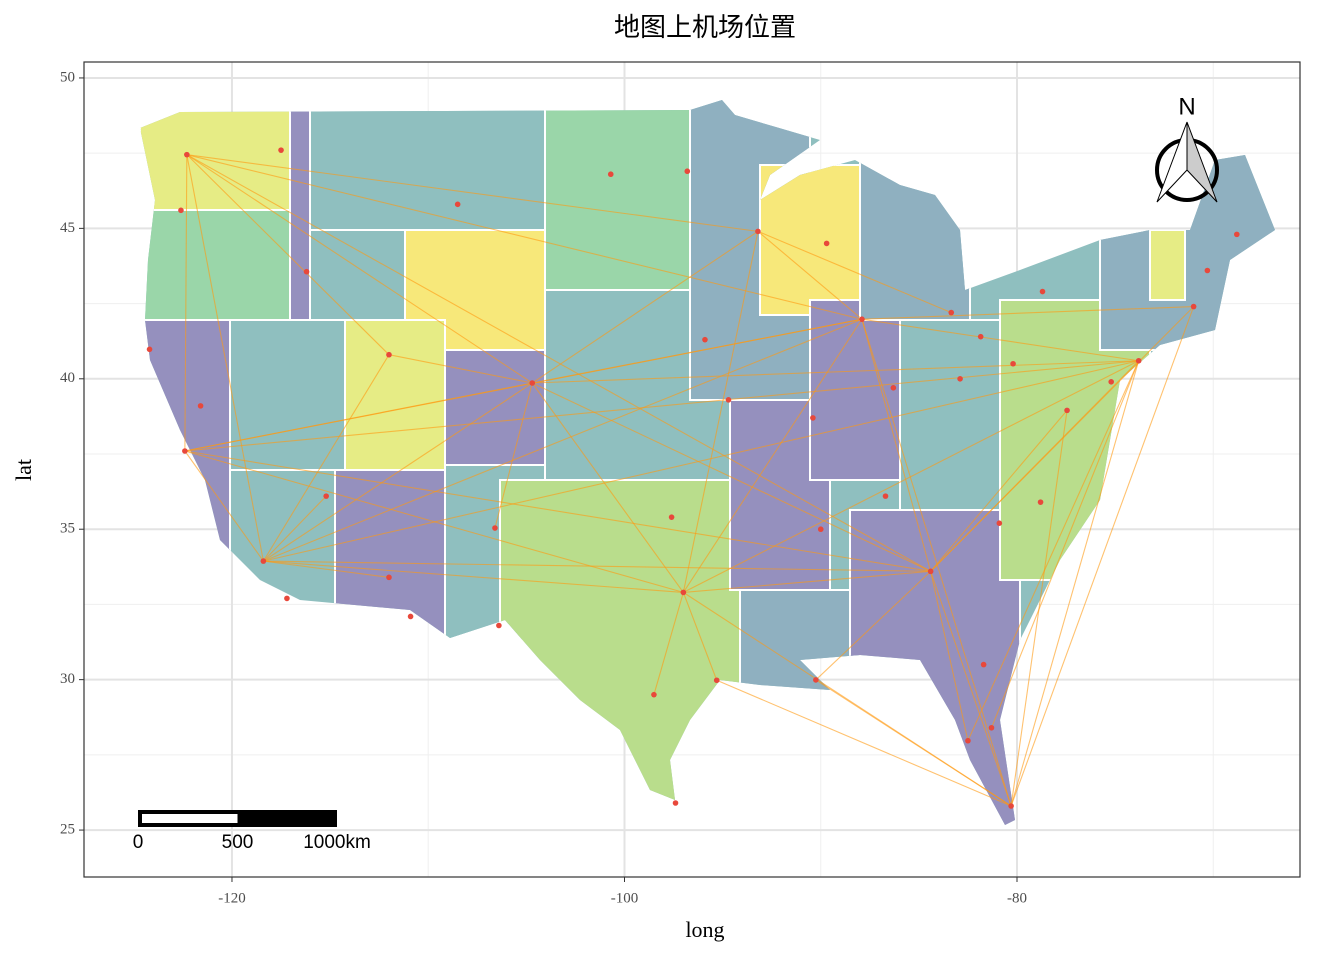 This screenshot has width=1344, height=960. Describe the element at coordinates (1186, 106) in the screenshot. I see `north-label: N` at that location.